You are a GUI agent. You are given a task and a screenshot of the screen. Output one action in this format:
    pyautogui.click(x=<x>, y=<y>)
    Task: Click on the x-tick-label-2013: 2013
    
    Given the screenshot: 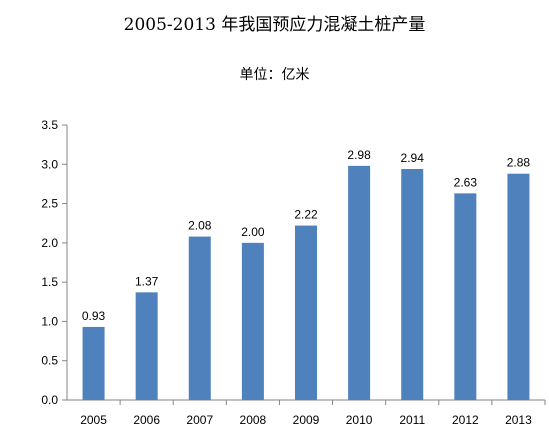 What is the action you would take?
    pyautogui.click(x=518, y=420)
    